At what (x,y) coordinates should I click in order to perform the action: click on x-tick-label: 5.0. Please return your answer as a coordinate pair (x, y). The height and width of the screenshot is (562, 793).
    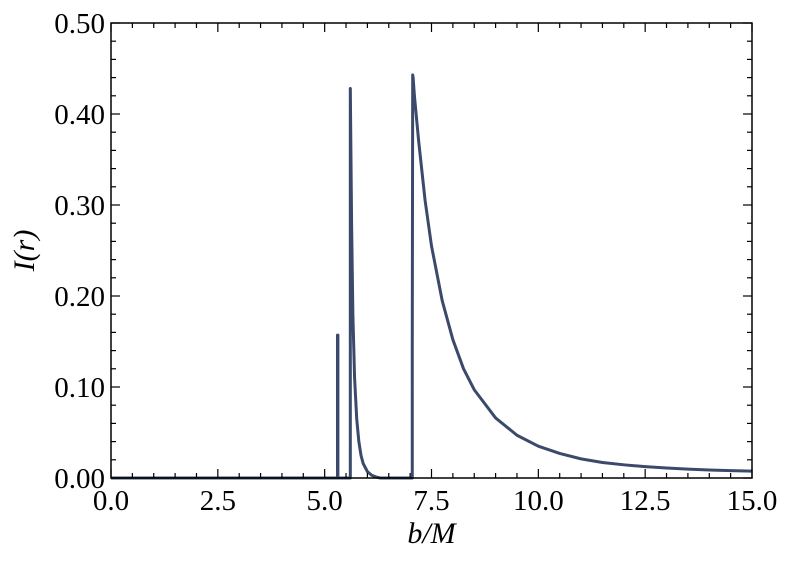
    Looking at the image, I should click on (325, 501).